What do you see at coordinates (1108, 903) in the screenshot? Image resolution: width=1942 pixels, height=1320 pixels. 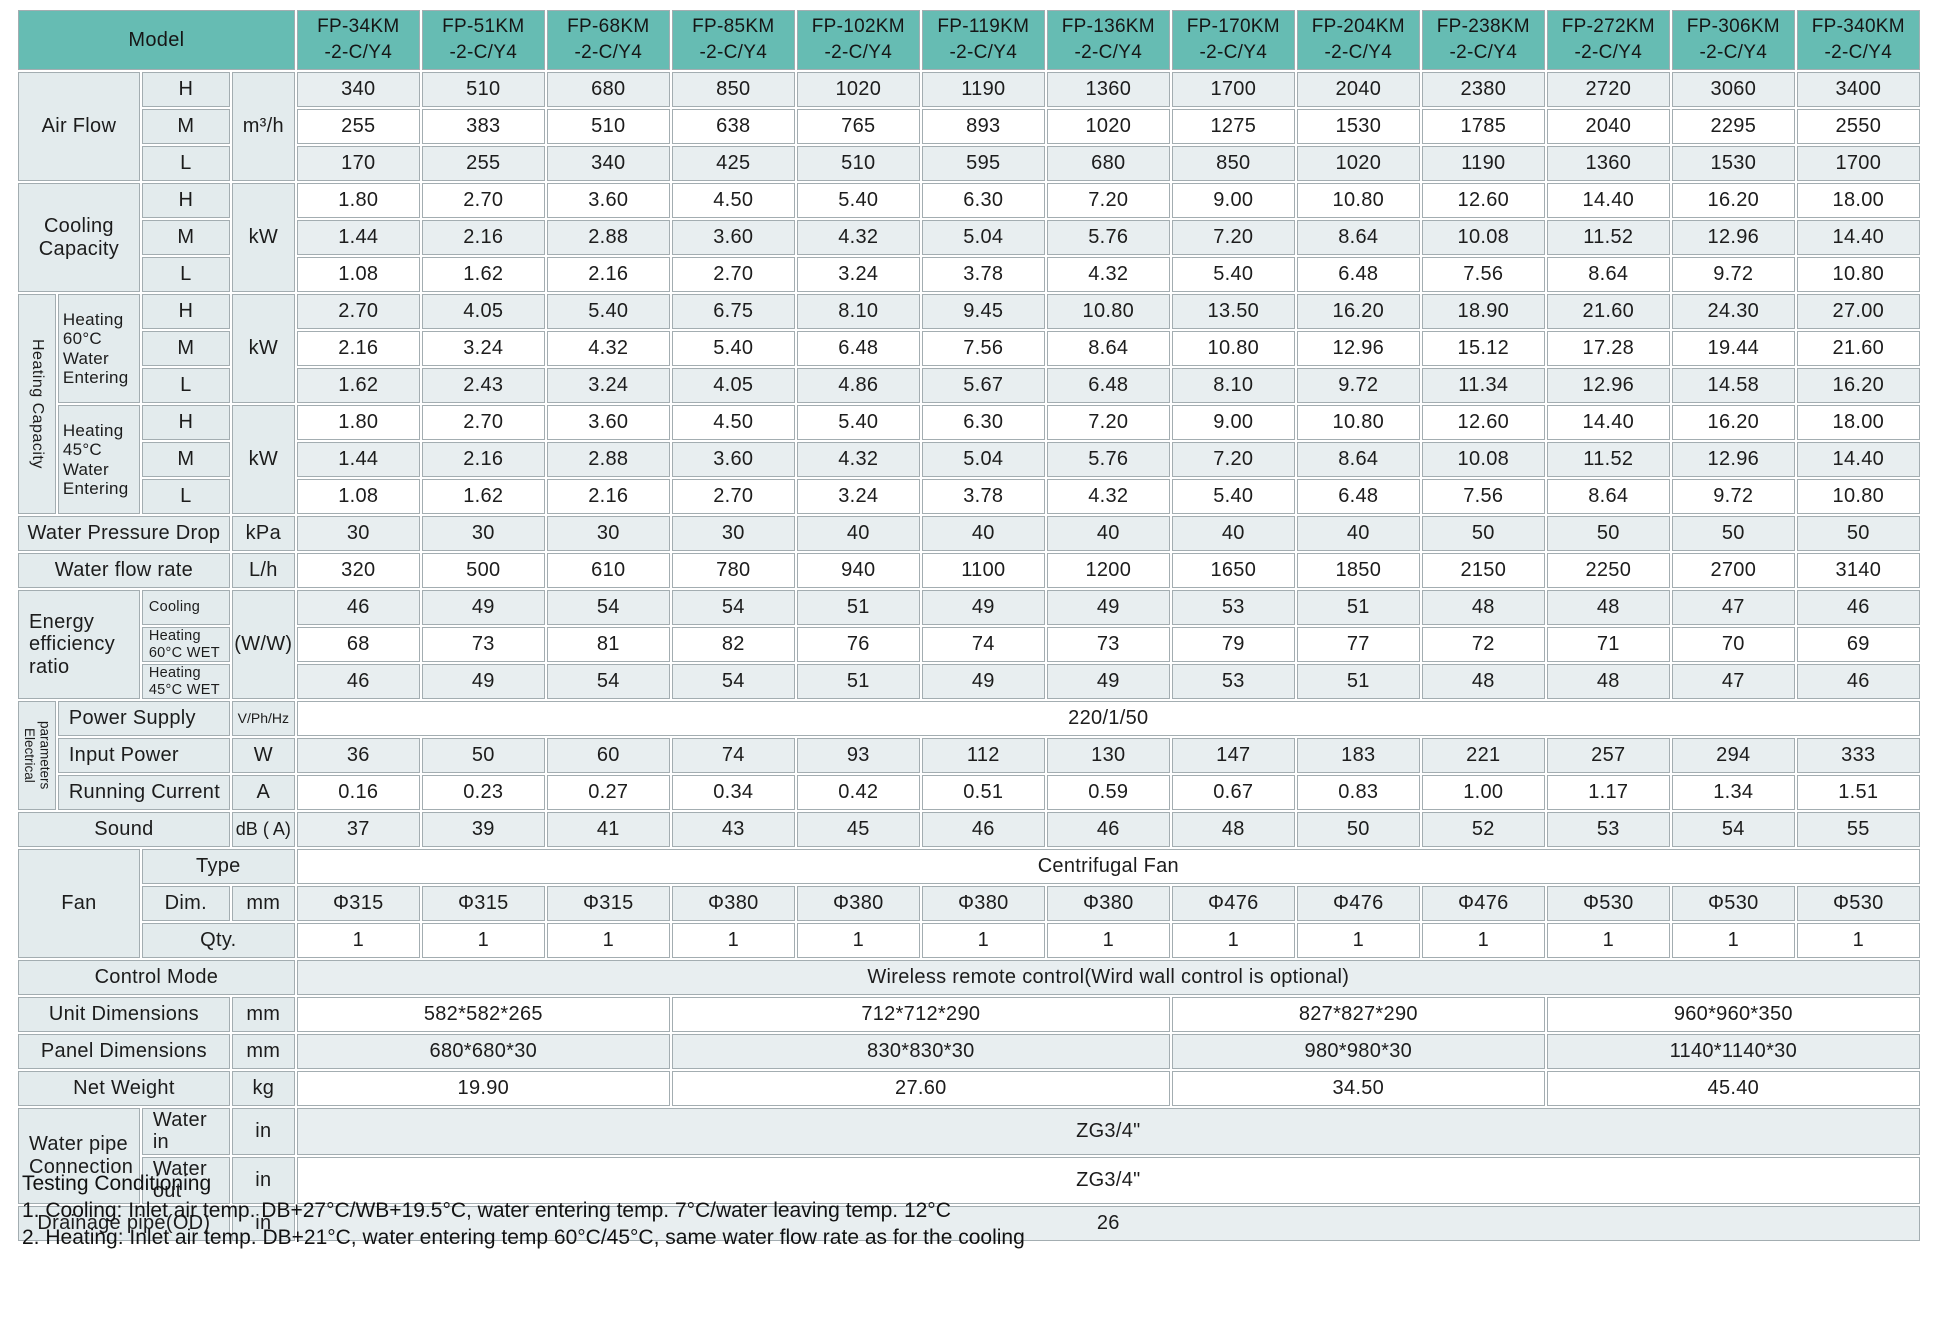 I see `value-cell: Φ380` at bounding box center [1108, 903].